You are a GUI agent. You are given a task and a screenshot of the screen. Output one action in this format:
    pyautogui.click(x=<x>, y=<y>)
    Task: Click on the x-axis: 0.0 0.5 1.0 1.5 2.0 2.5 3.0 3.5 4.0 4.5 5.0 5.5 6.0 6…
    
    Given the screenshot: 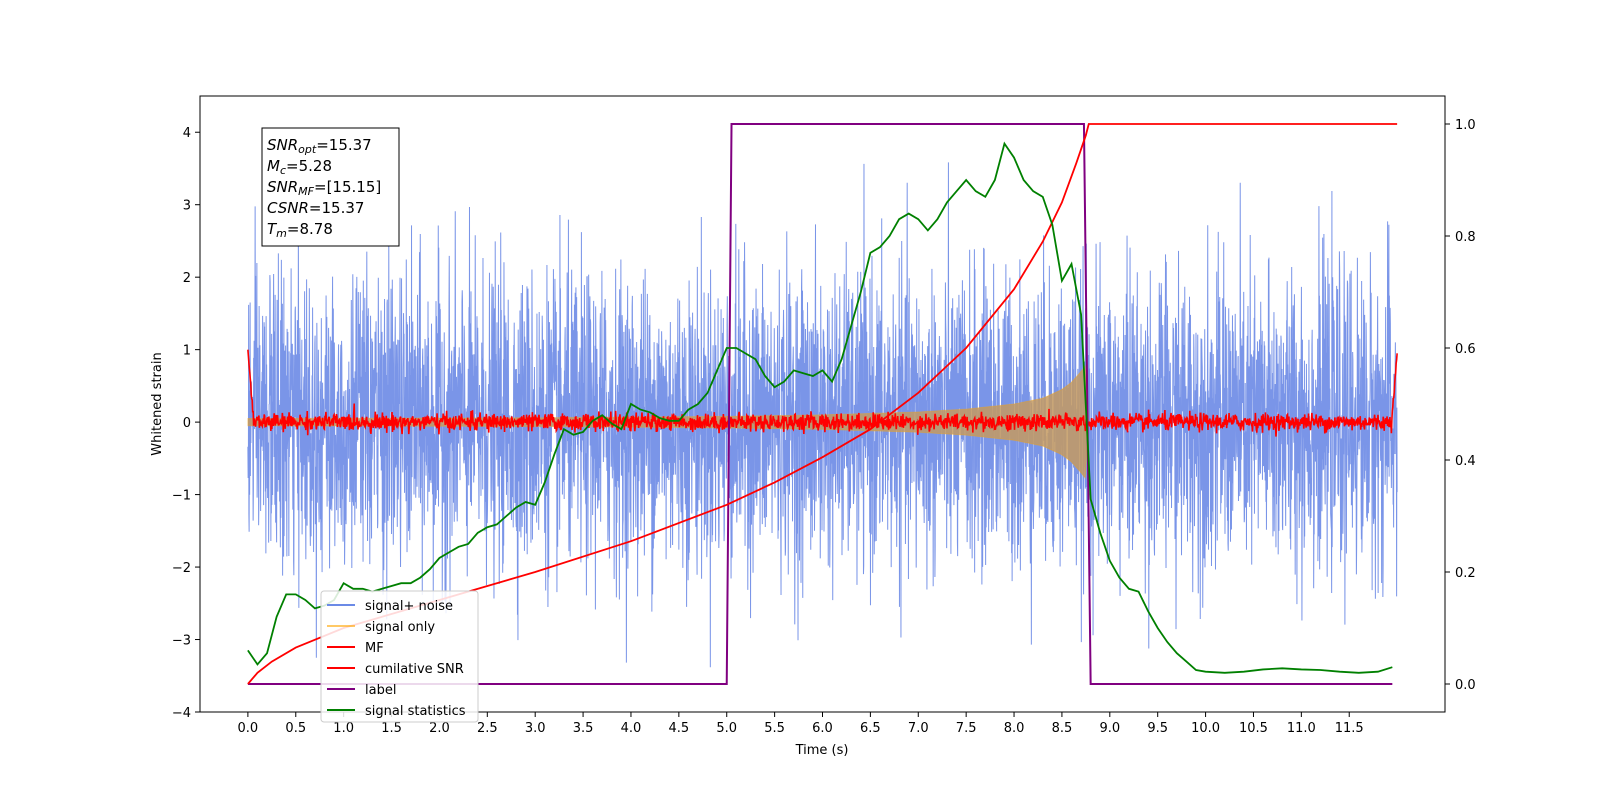 What is the action you would take?
    pyautogui.click(x=801, y=724)
    